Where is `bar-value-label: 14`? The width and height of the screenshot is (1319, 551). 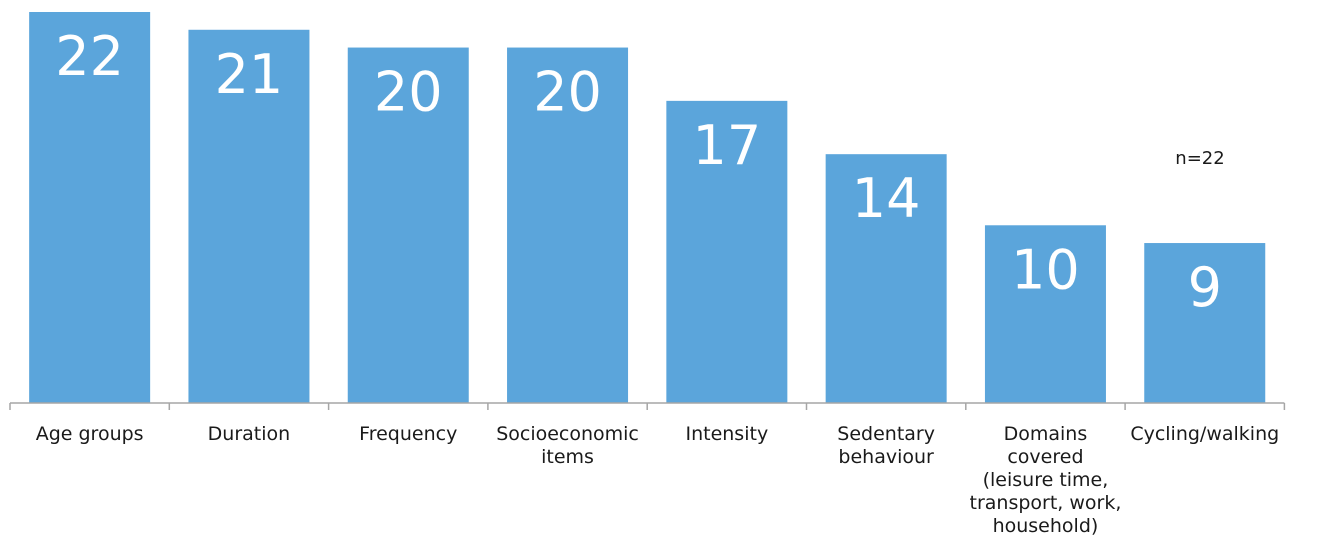 bar-value-label: 14 is located at coordinates (886, 198).